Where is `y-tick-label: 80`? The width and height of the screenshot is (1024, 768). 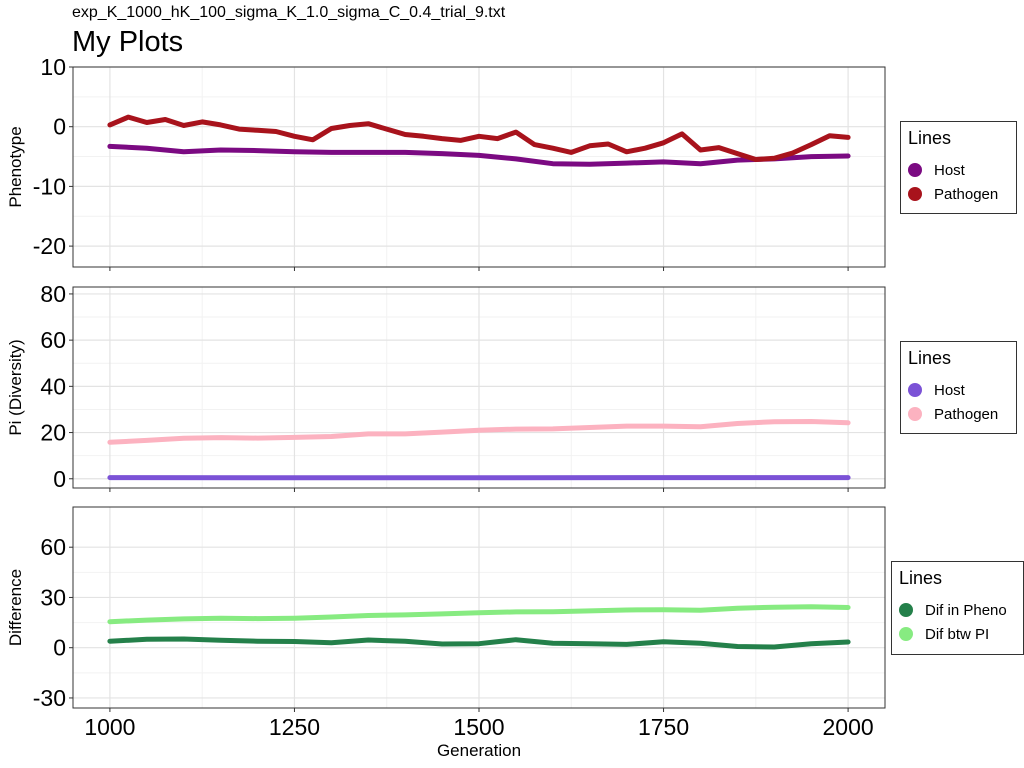 y-tick-label: 80 is located at coordinates (53, 294).